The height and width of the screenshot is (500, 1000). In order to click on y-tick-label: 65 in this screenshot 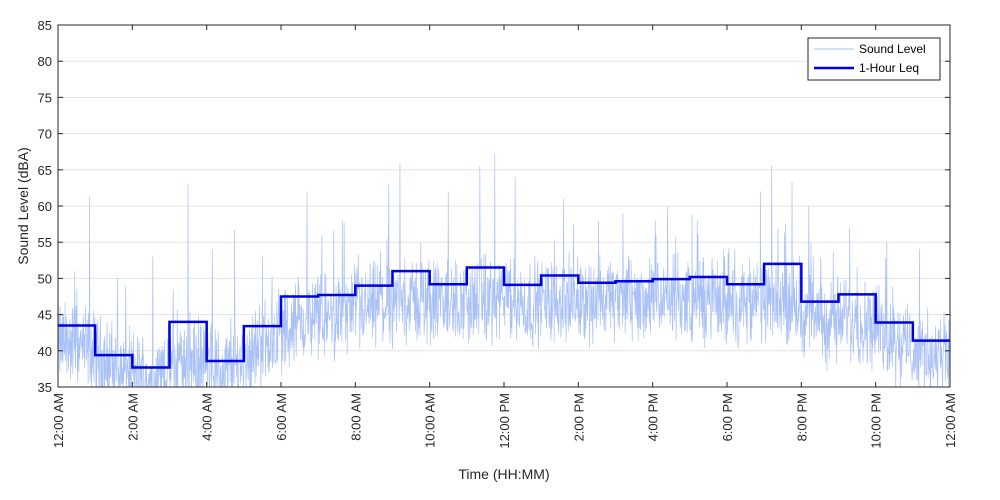, I will do `click(45, 170)`.